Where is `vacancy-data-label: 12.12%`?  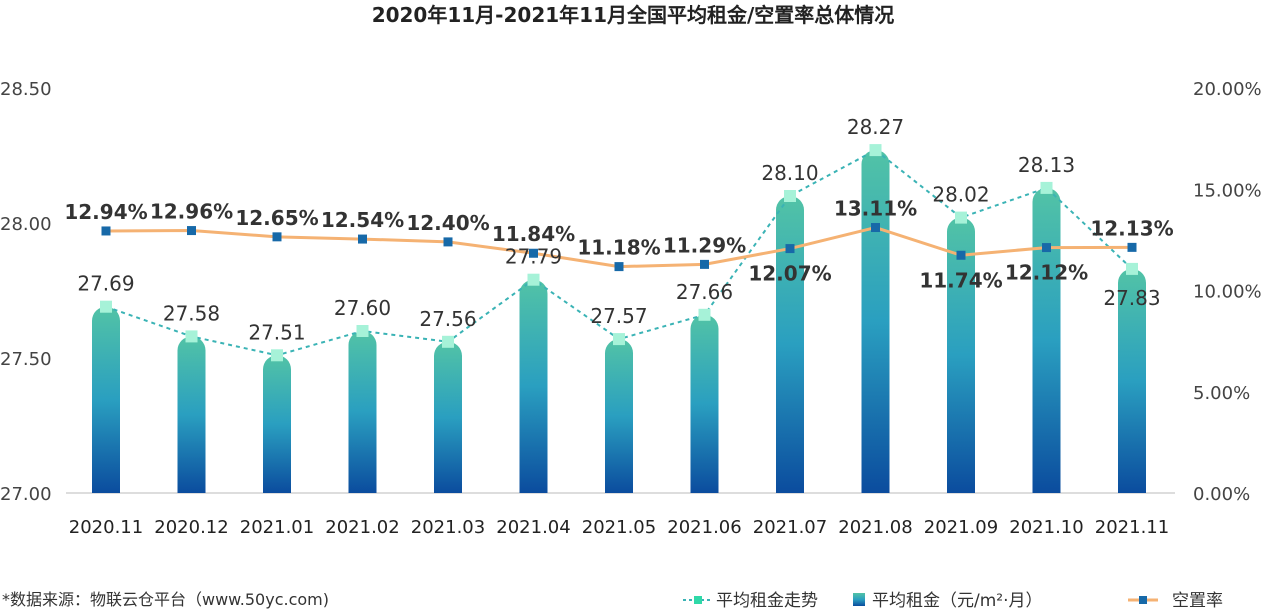
vacancy-data-label: 12.12% is located at coordinates (1046, 273).